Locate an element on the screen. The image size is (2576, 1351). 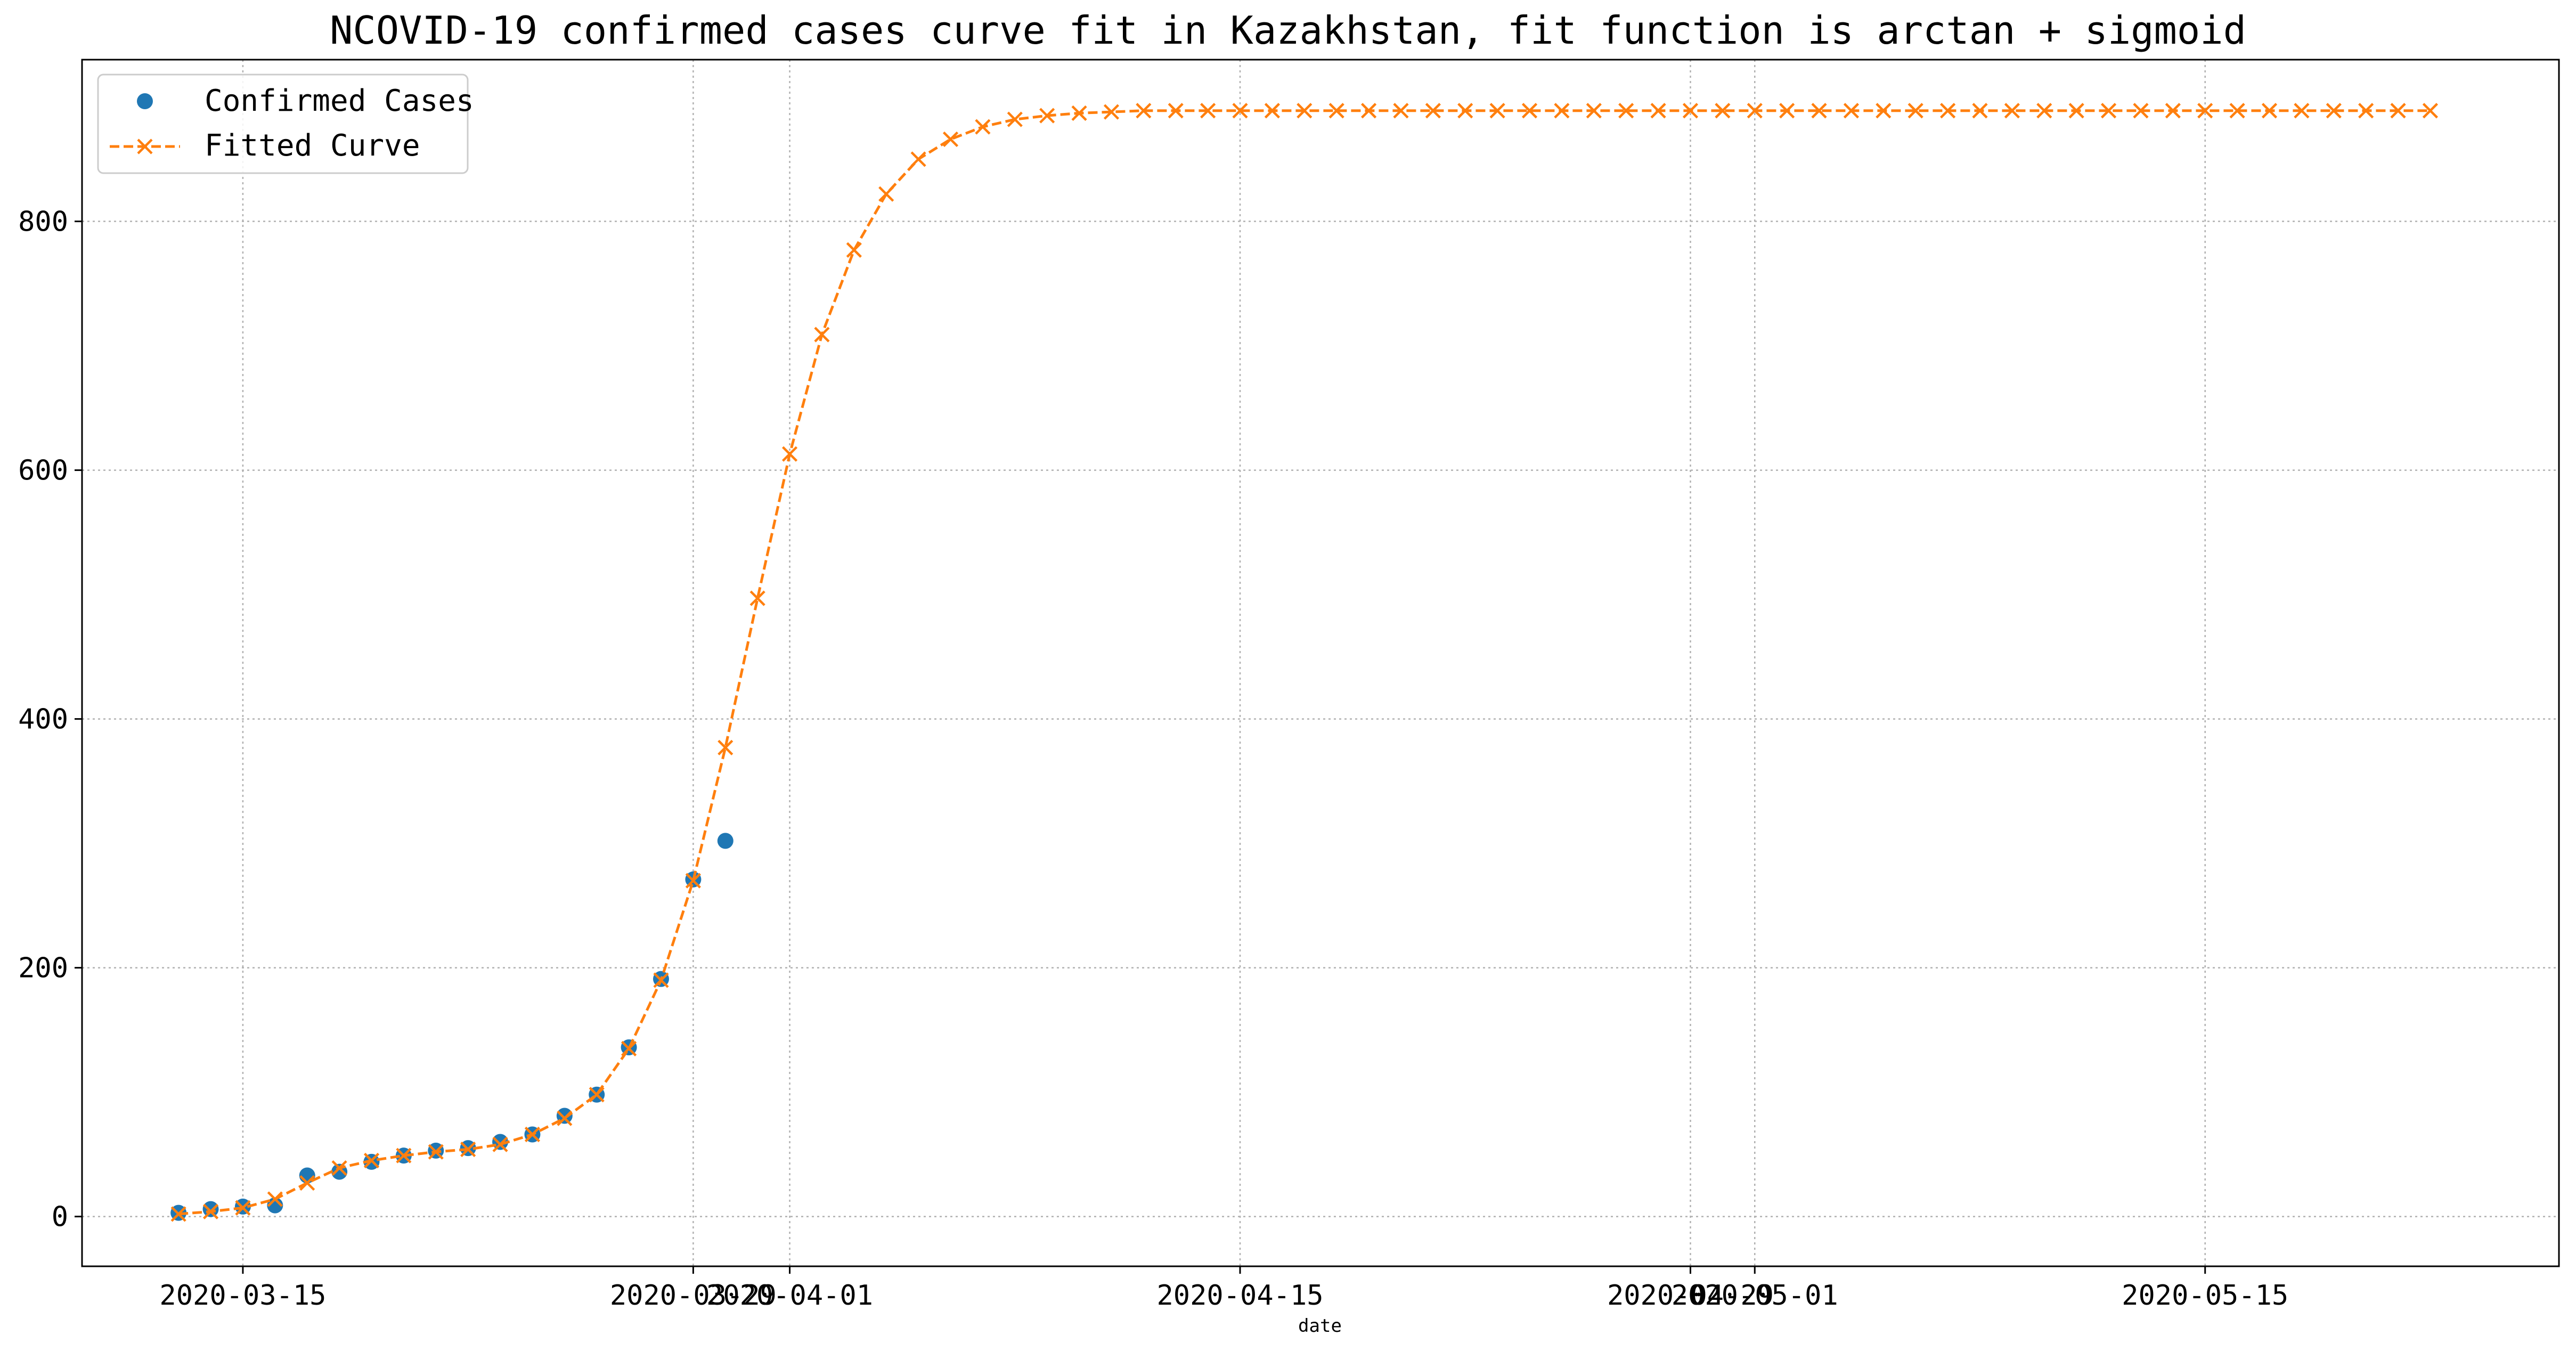
x-tick-label: 2020-04-29 is located at coordinates (1690, 1296).